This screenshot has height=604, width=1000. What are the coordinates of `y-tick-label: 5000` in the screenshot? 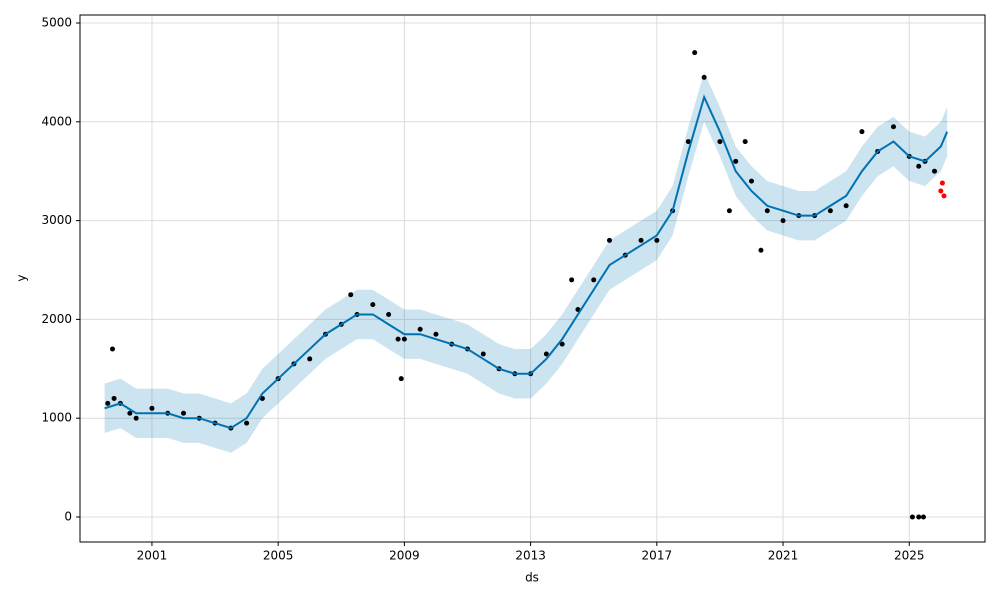 It's located at (56, 23).